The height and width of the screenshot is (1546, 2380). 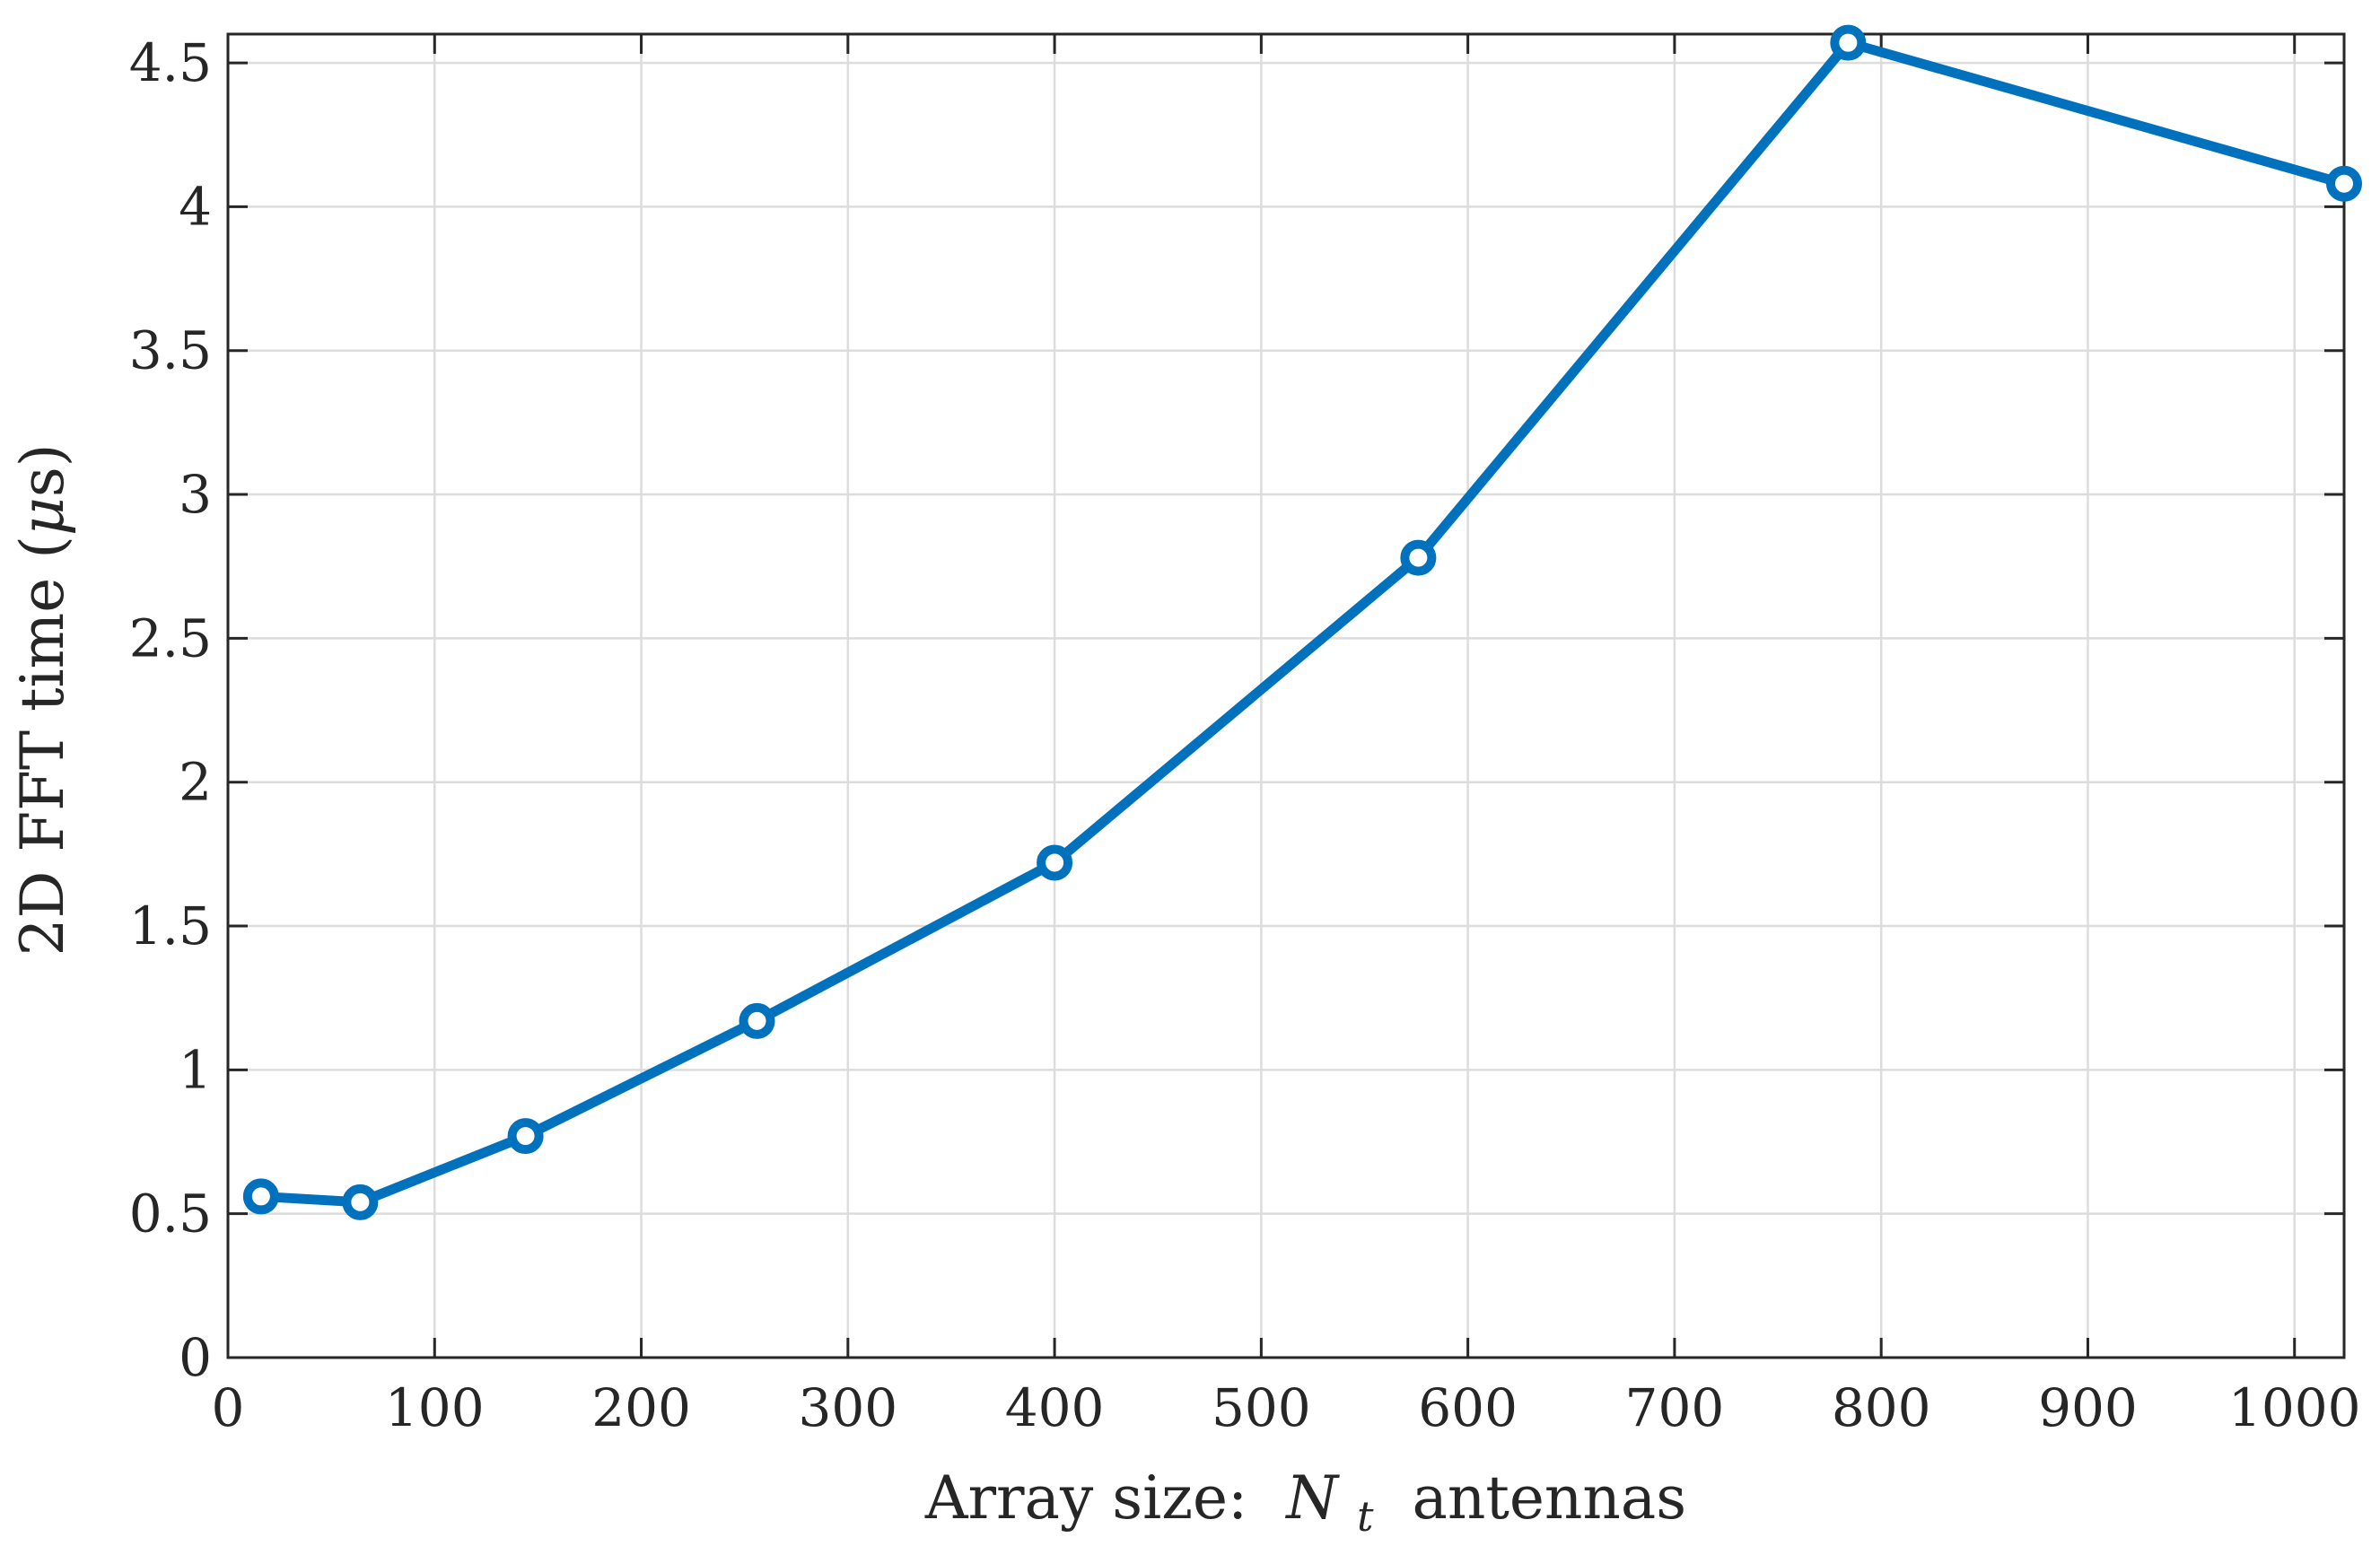 I want to click on x-tick-label: 900, so click(x=2088, y=1407).